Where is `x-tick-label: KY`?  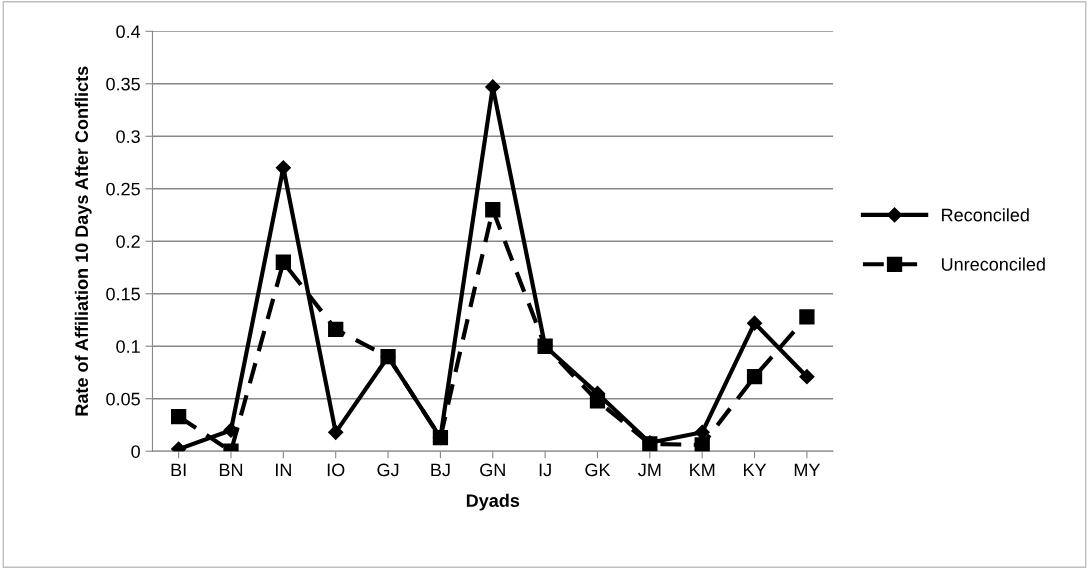
x-tick-label: KY is located at coordinates (755, 470).